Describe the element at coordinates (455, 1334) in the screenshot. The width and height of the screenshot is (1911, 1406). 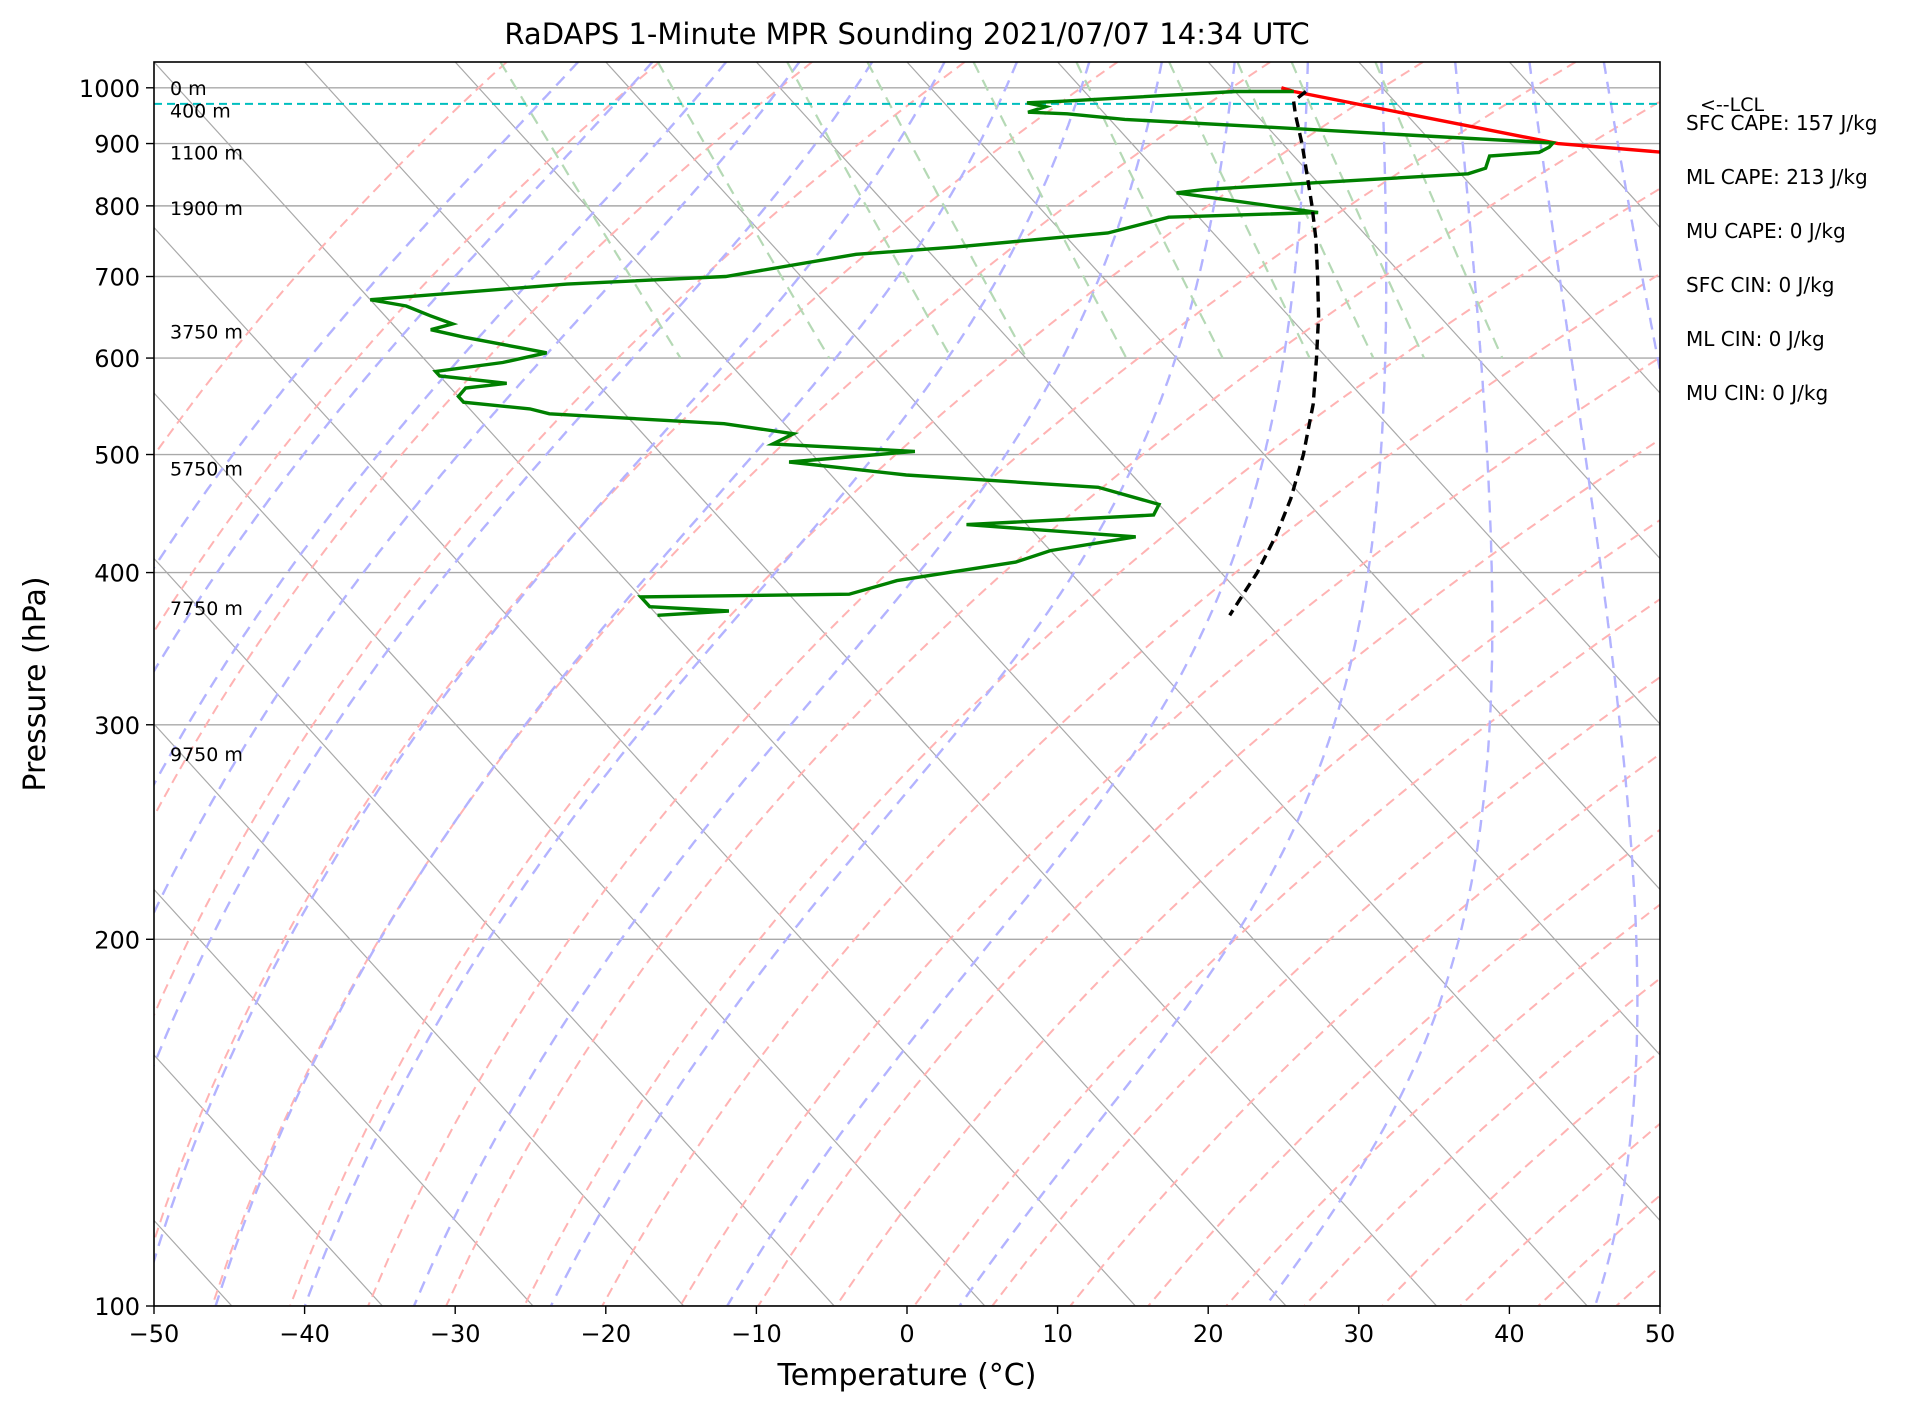
I see `x-tick-label: −30` at that location.